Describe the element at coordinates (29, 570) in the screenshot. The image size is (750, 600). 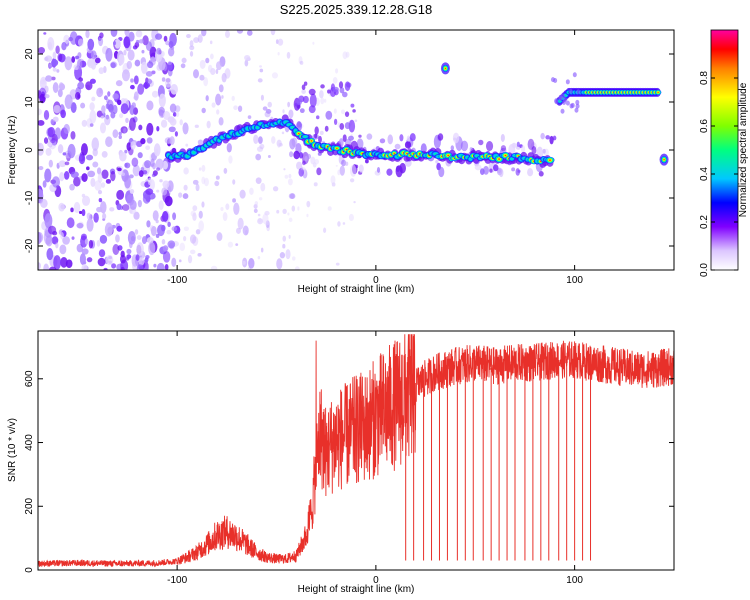
I see `snr-y-tick-label: 0` at that location.